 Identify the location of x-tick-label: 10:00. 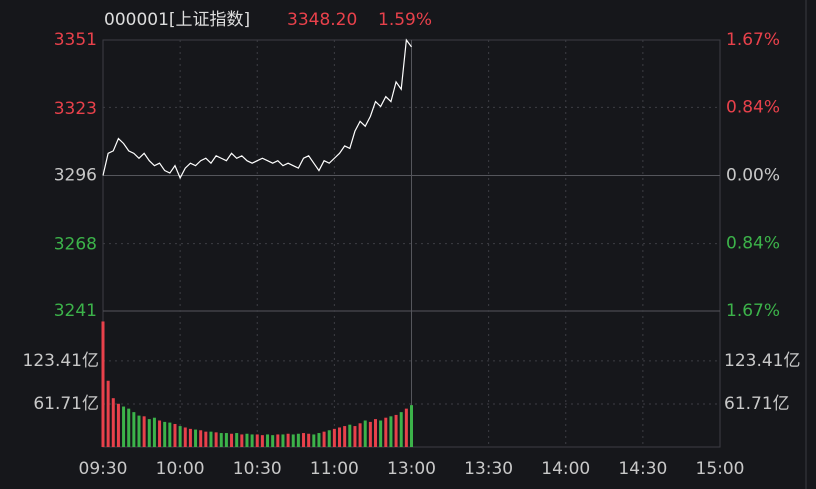
(180, 469).